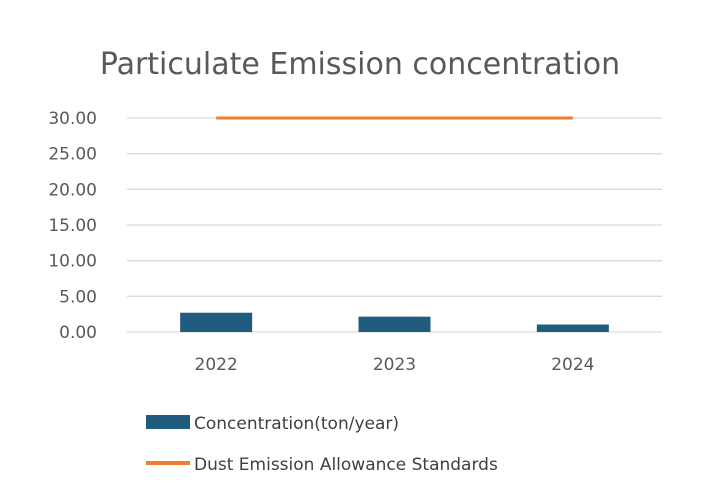 This screenshot has width=720, height=500. Describe the element at coordinates (360, 64) in the screenshot. I see `chart-title: Particulate Emission concentration` at that location.